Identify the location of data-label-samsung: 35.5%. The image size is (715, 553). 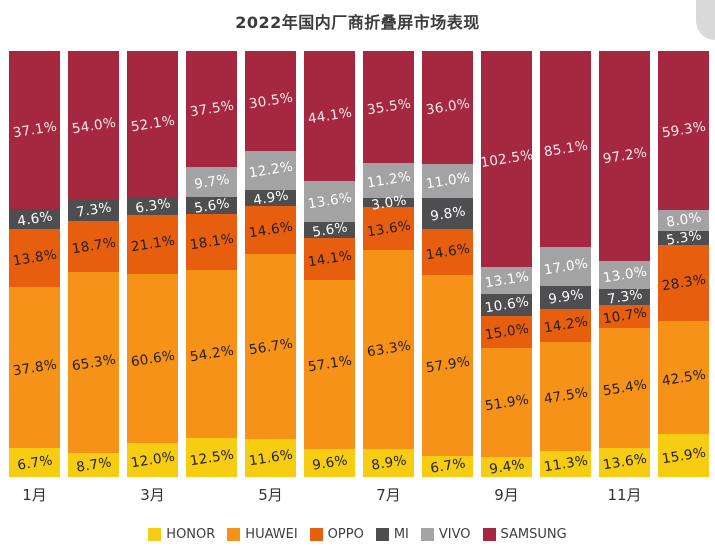
(388, 107).